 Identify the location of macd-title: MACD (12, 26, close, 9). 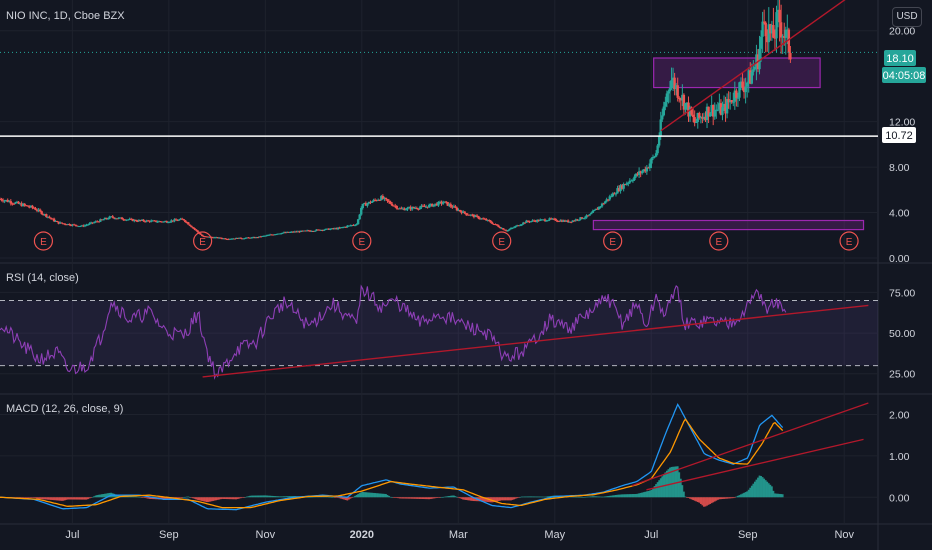
(64, 409).